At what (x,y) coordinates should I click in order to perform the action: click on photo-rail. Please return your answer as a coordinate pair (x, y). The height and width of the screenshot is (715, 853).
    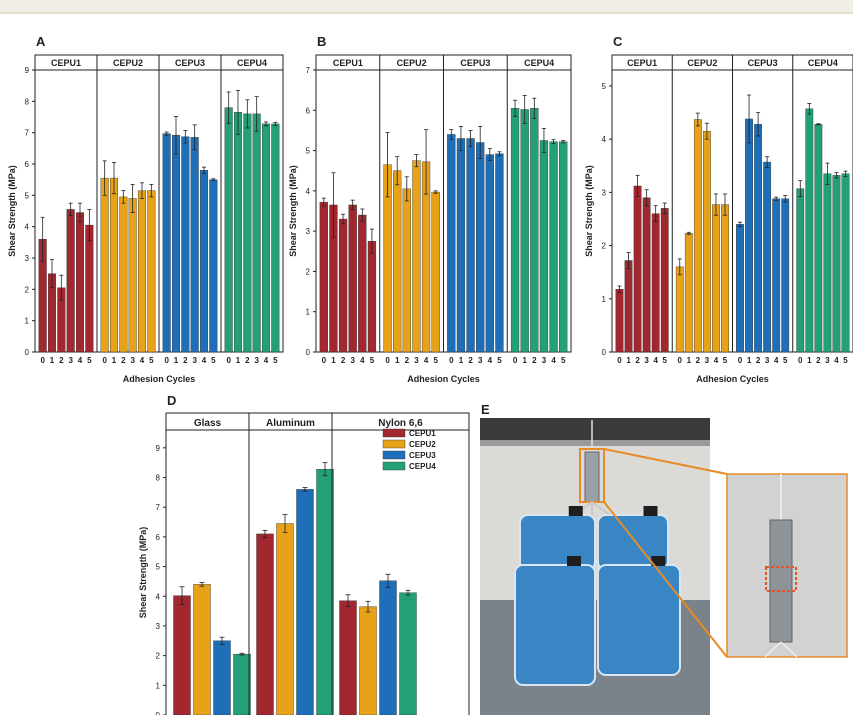
    Looking at the image, I should click on (595, 429).